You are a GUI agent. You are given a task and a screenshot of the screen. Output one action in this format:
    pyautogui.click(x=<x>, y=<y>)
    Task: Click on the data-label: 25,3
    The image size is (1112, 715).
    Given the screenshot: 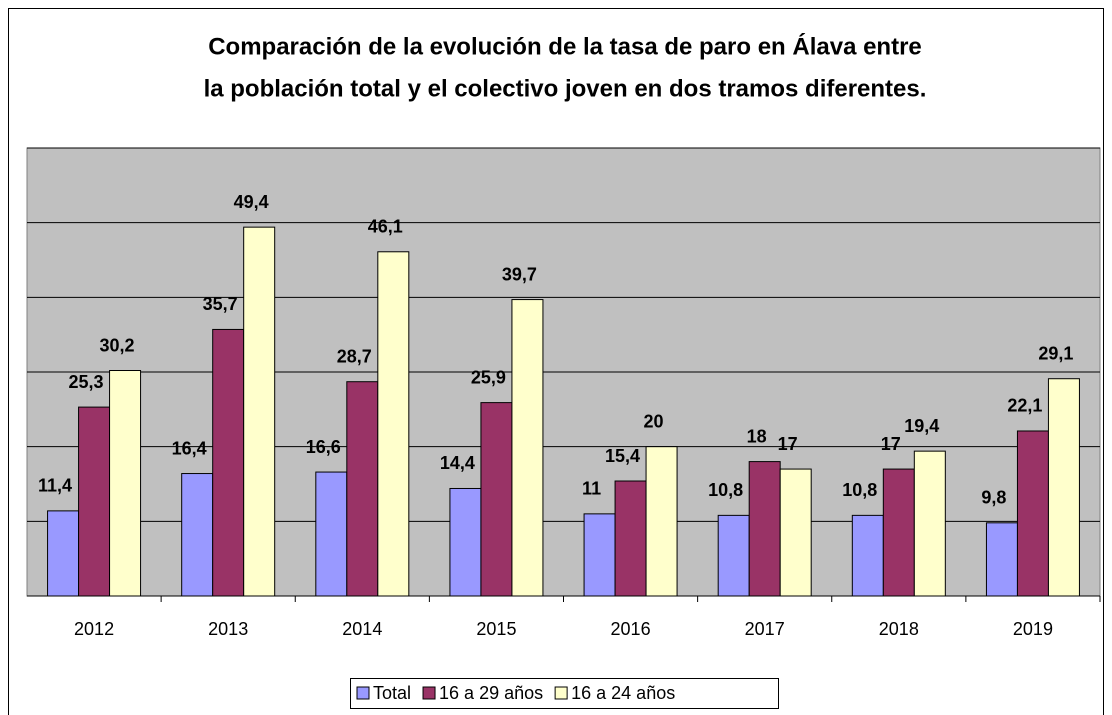 What is the action you would take?
    pyautogui.click(x=86, y=382)
    